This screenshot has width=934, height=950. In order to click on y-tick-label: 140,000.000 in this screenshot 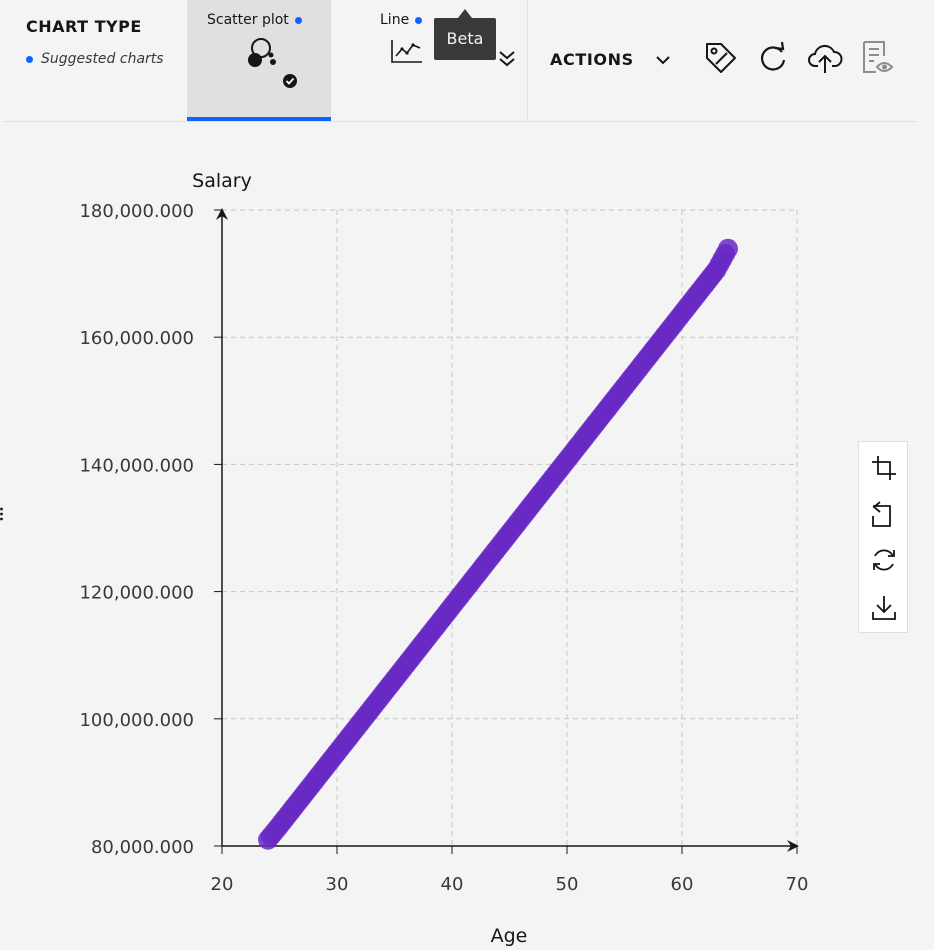, I will do `click(136, 465)`.